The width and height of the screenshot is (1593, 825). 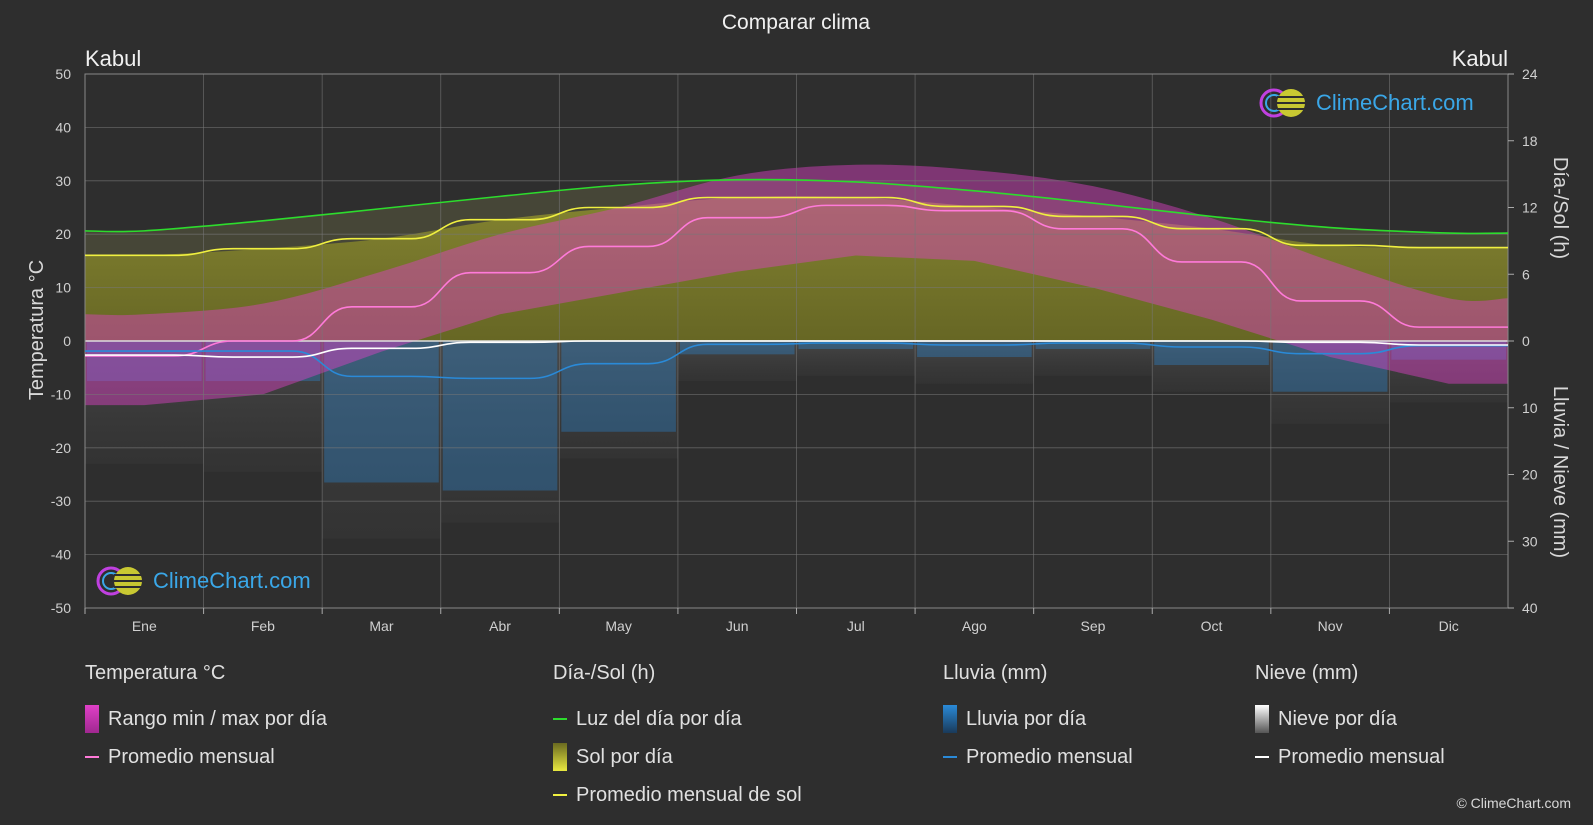 I want to click on legend-sun-header: Día-/Sol (h), so click(x=604, y=673).